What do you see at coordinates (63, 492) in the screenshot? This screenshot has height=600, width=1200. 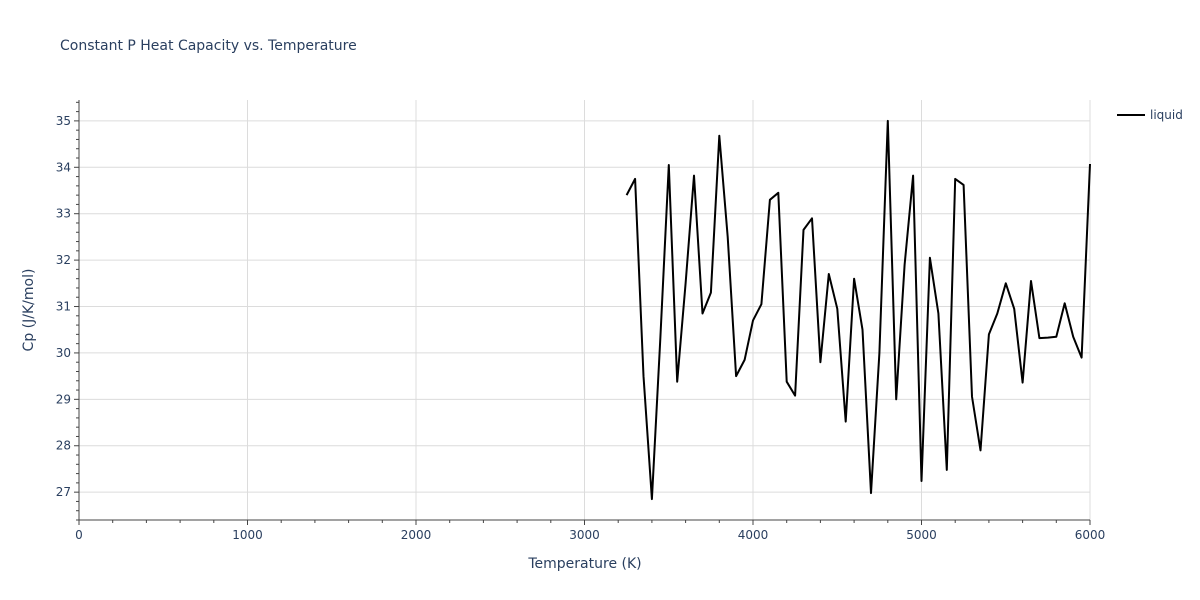 I see `y-tick-label: 27` at bounding box center [63, 492].